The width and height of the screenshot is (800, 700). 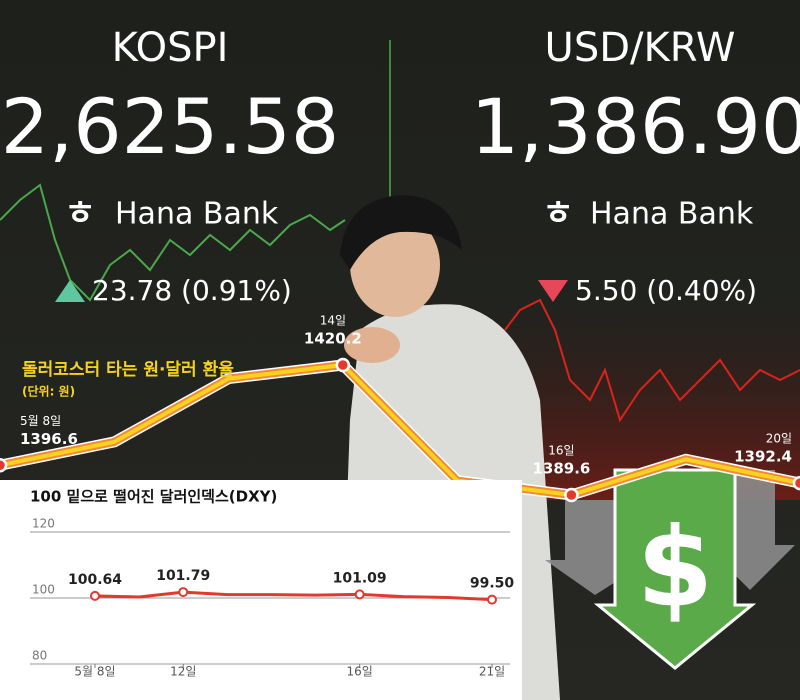 What do you see at coordinates (153, 497) in the screenshot?
I see `chart-title: 100 밑으로 떨어진 달러인덱스(DXY)` at bounding box center [153, 497].